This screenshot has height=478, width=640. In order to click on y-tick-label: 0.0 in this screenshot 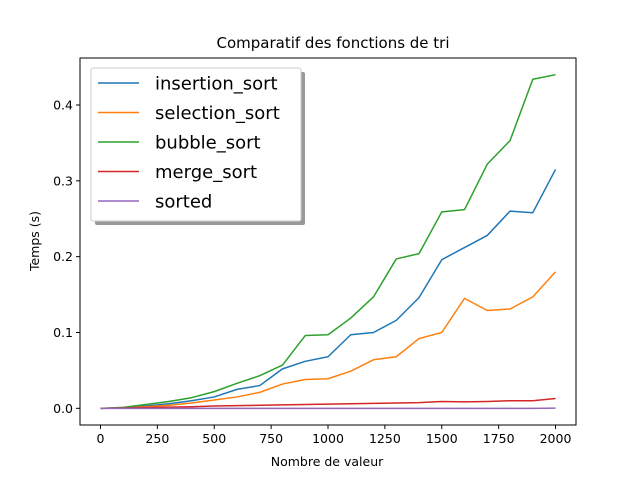, I will do `click(63, 408)`.